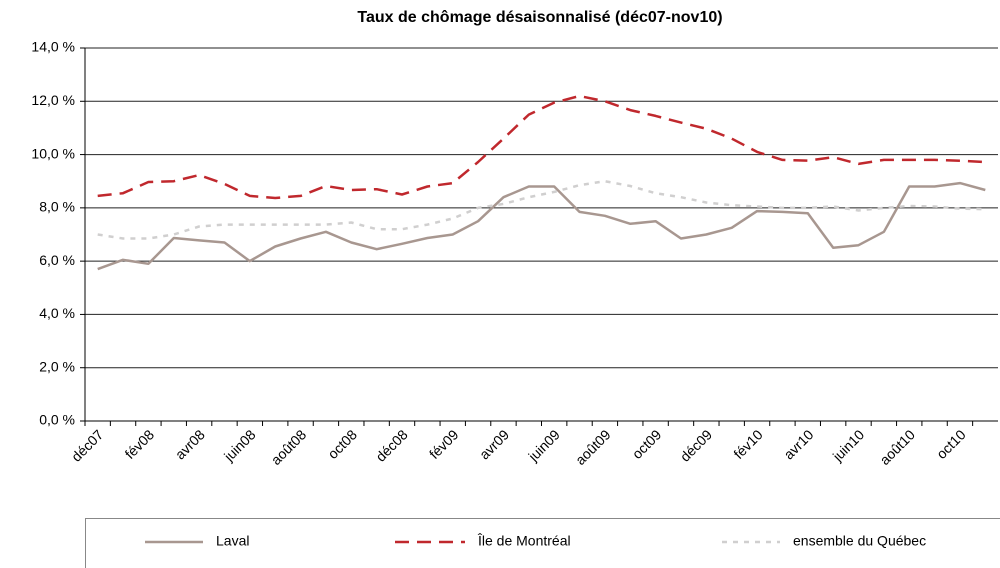 Image resolution: width=1000 pixels, height=568 pixels. Describe the element at coordinates (239, 445) in the screenshot. I see `x-tick-label: juin08` at that location.